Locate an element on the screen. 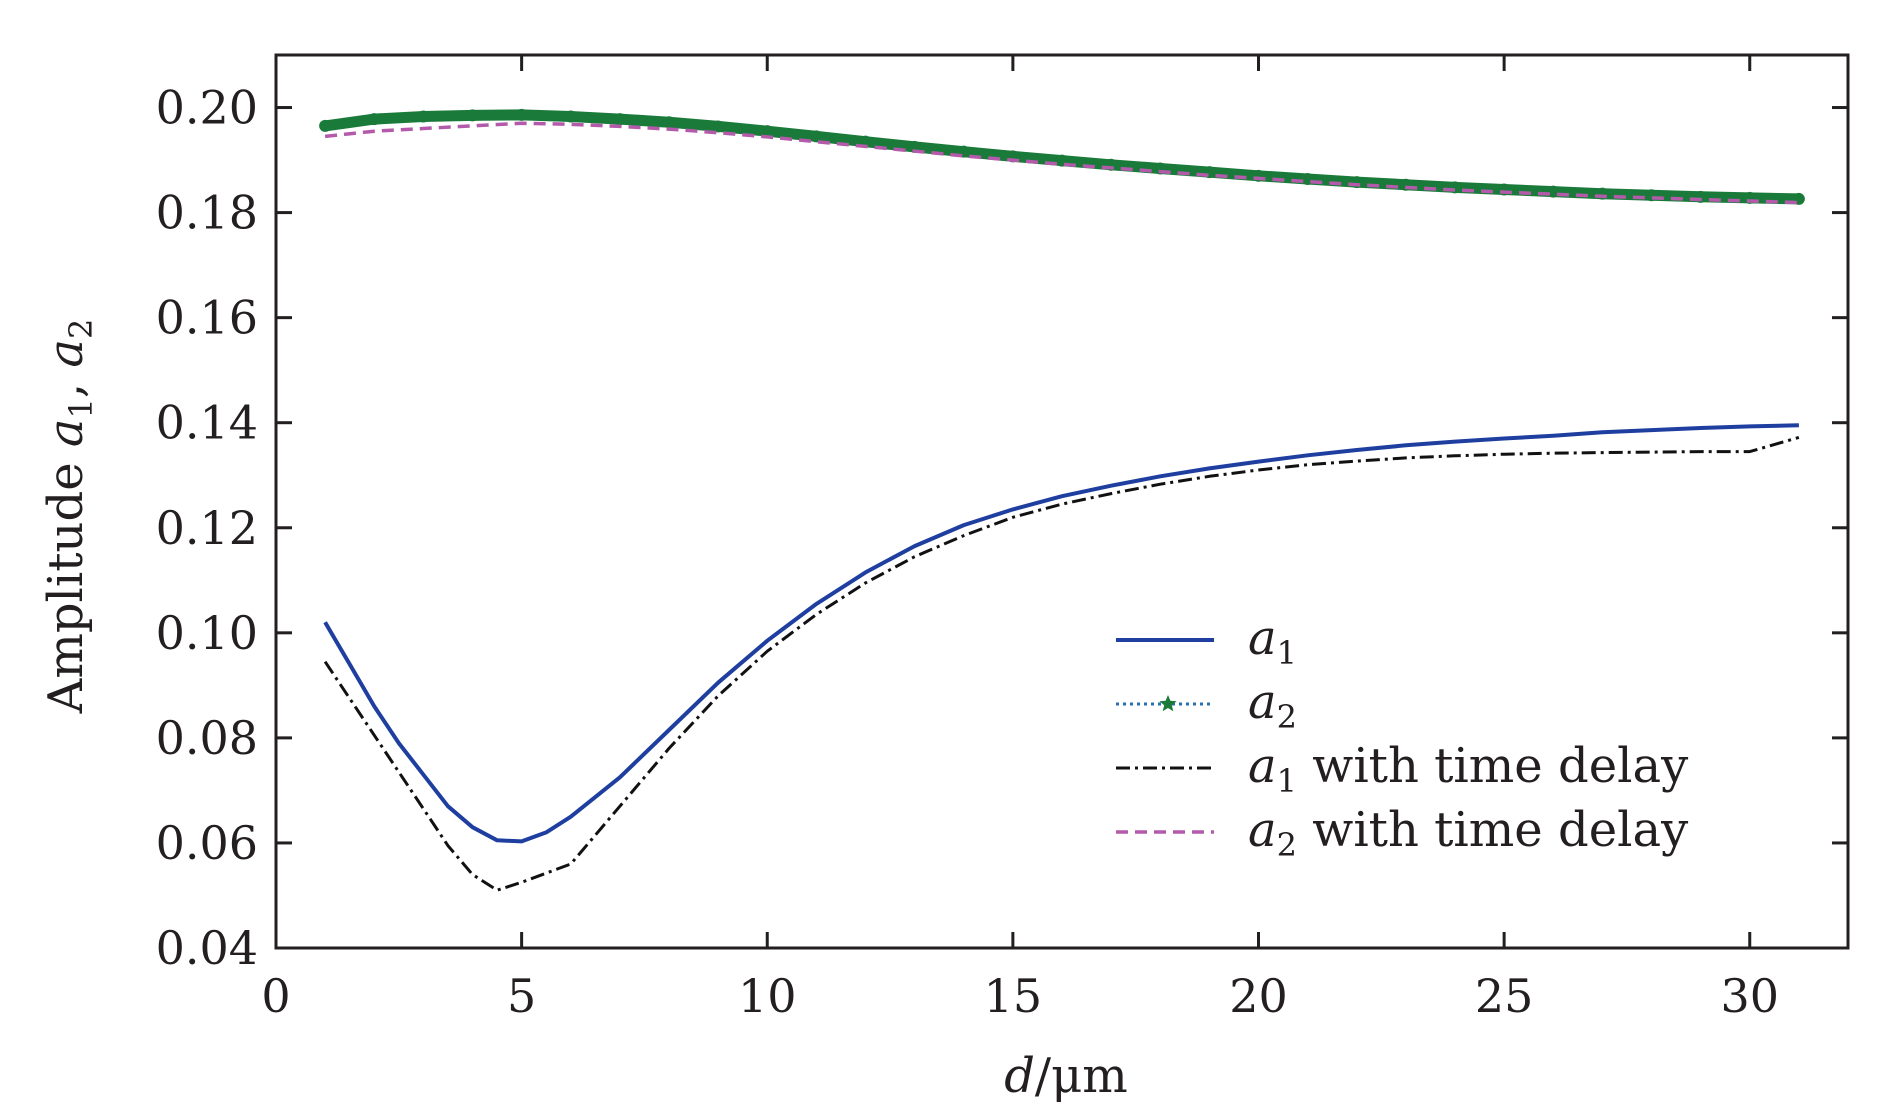  y-tick-label: 0.04 is located at coordinates (207, 948).